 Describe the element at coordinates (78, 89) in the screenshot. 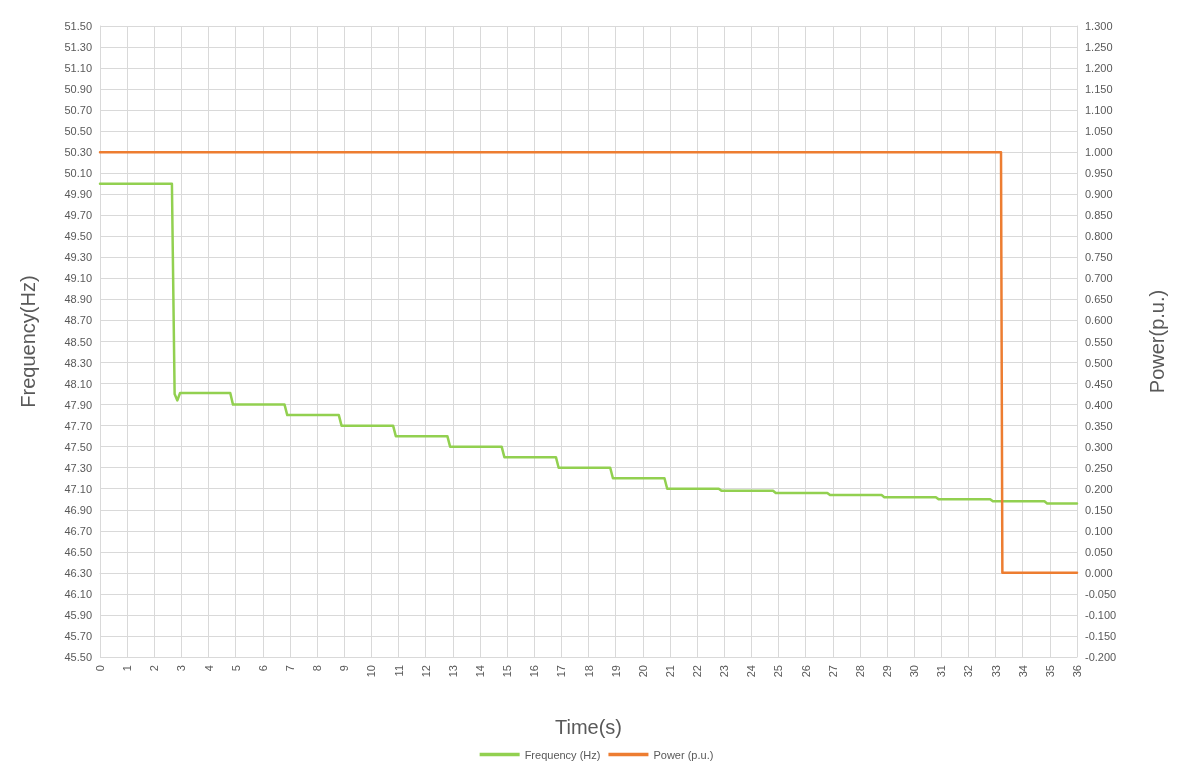

I see `y-tick-label: 50.90` at that location.